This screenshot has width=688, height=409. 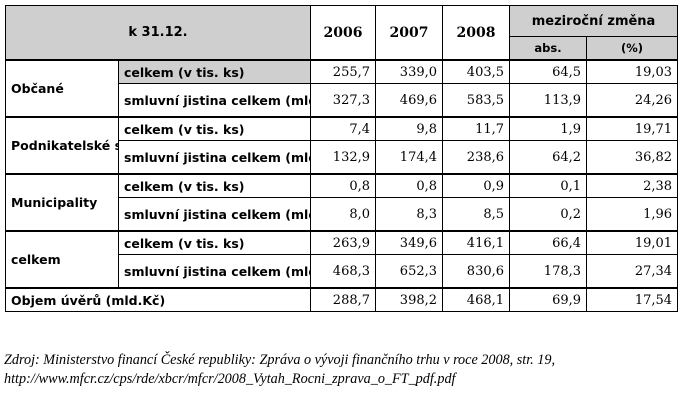 What do you see at coordinates (548, 48) in the screenshot?
I see `abs-header: abs.` at bounding box center [548, 48].